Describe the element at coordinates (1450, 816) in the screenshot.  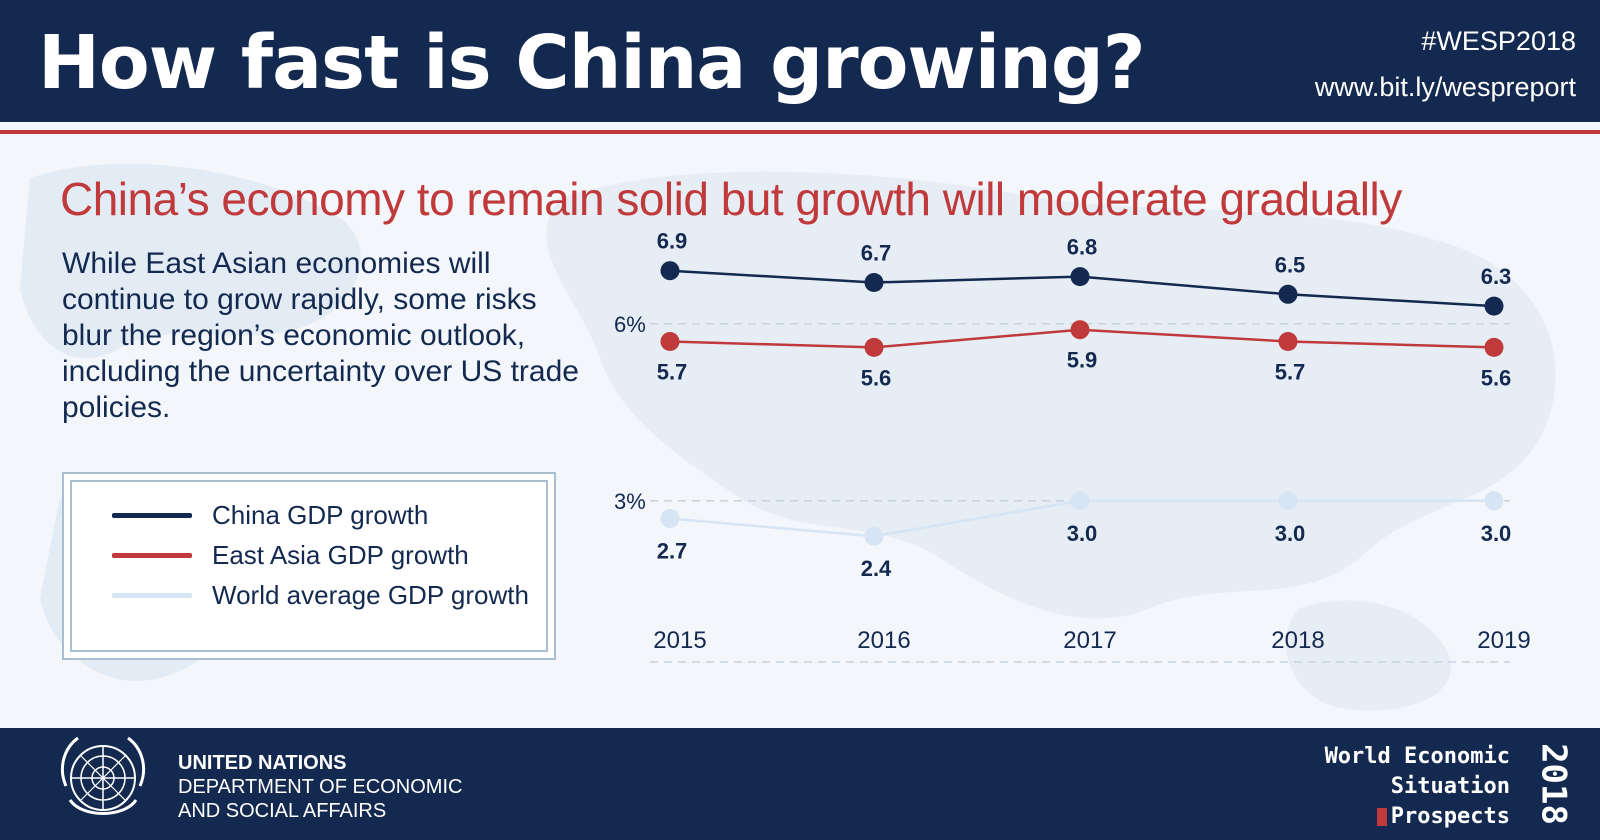
I see `report-name-line3-text: Prospects` at that location.